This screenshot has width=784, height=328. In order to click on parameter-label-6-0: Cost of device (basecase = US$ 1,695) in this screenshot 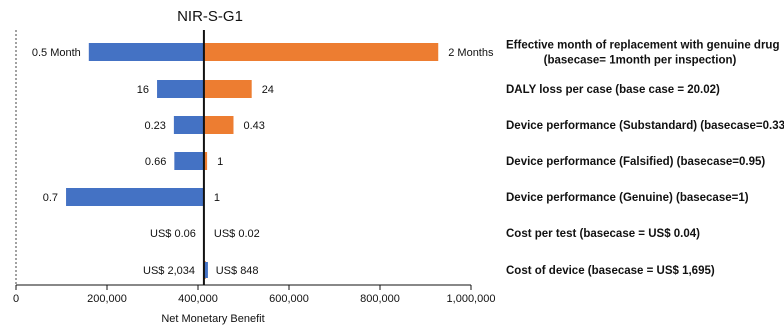, I will do `click(610, 271)`.